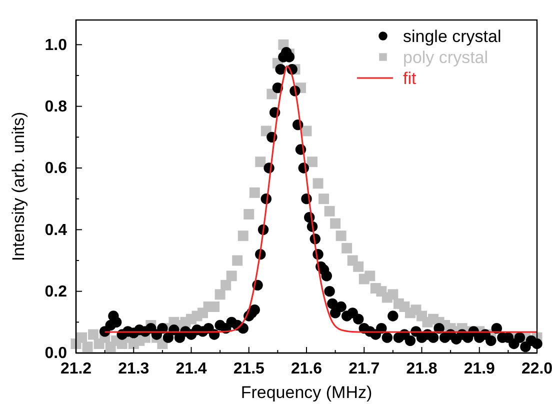  What do you see at coordinates (480, 369) in the screenshot?
I see `x-tick-label: 21.9` at bounding box center [480, 369].